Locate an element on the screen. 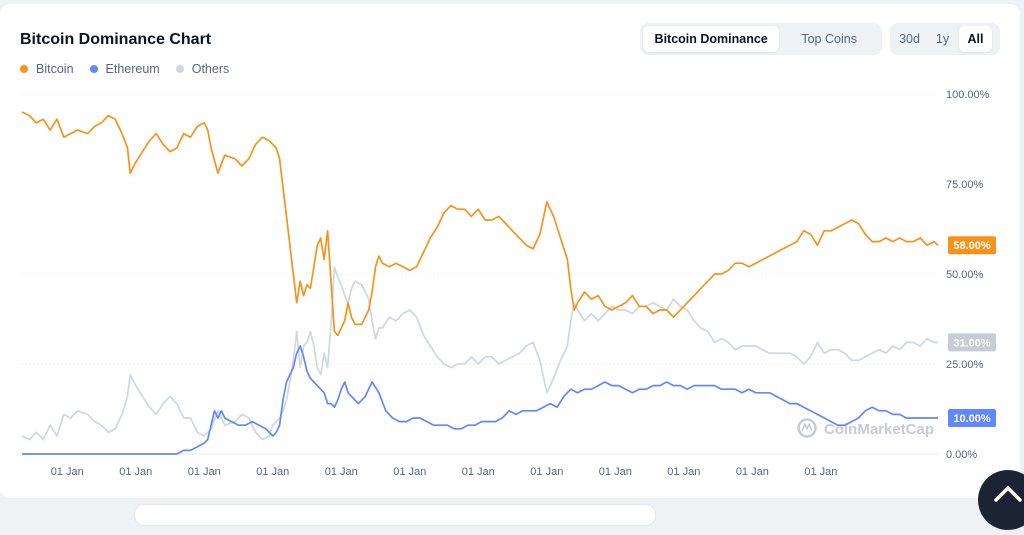 This screenshot has height=535, width=1024. coinmarketcap-watermark: CoinMarketCap is located at coordinates (865, 428).